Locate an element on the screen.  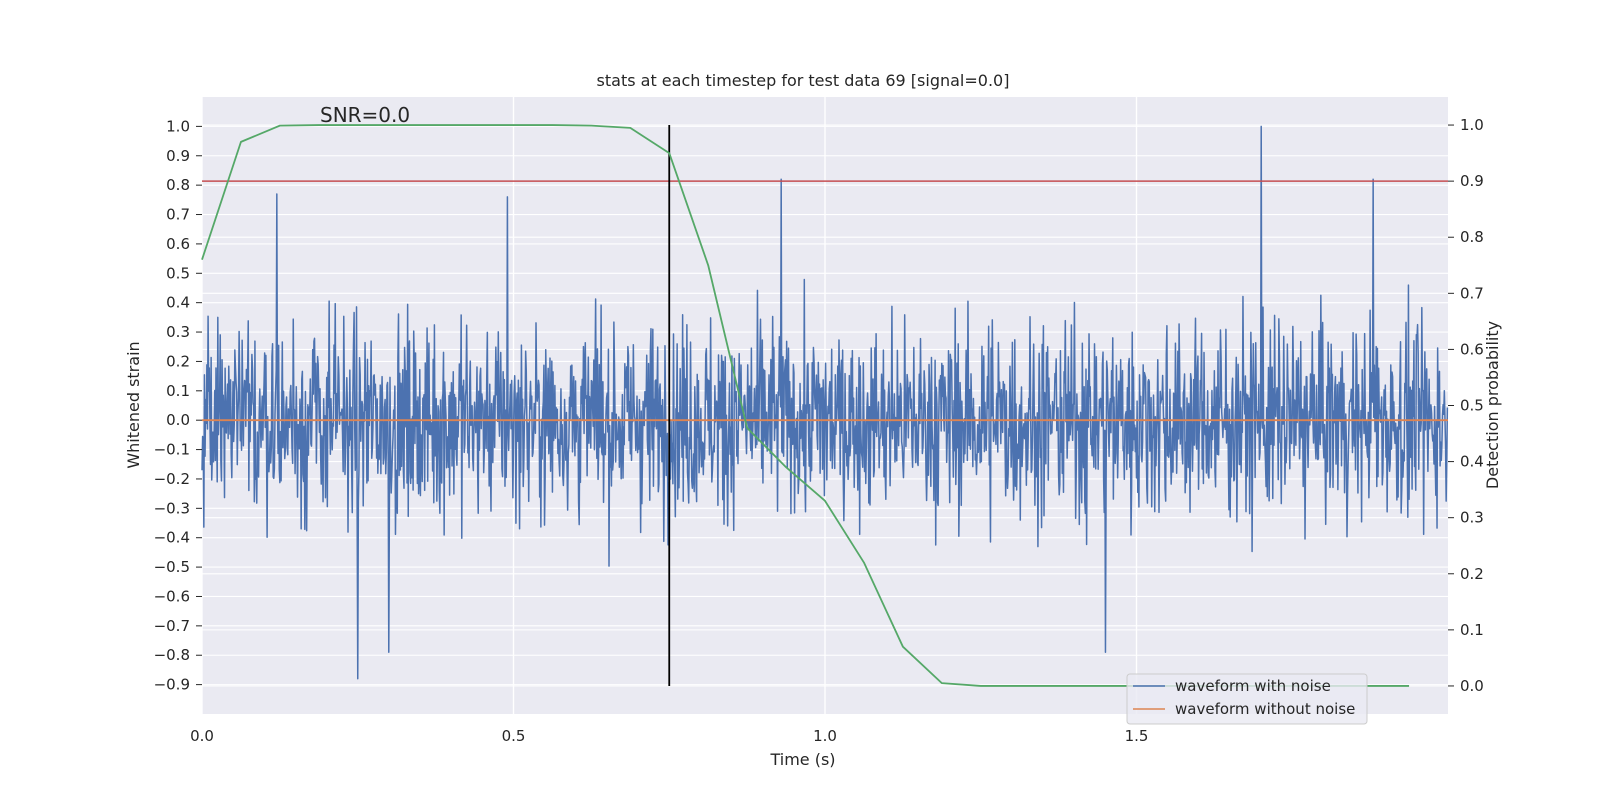
y-right-tick-label: 0.7 is located at coordinates (1472, 293).